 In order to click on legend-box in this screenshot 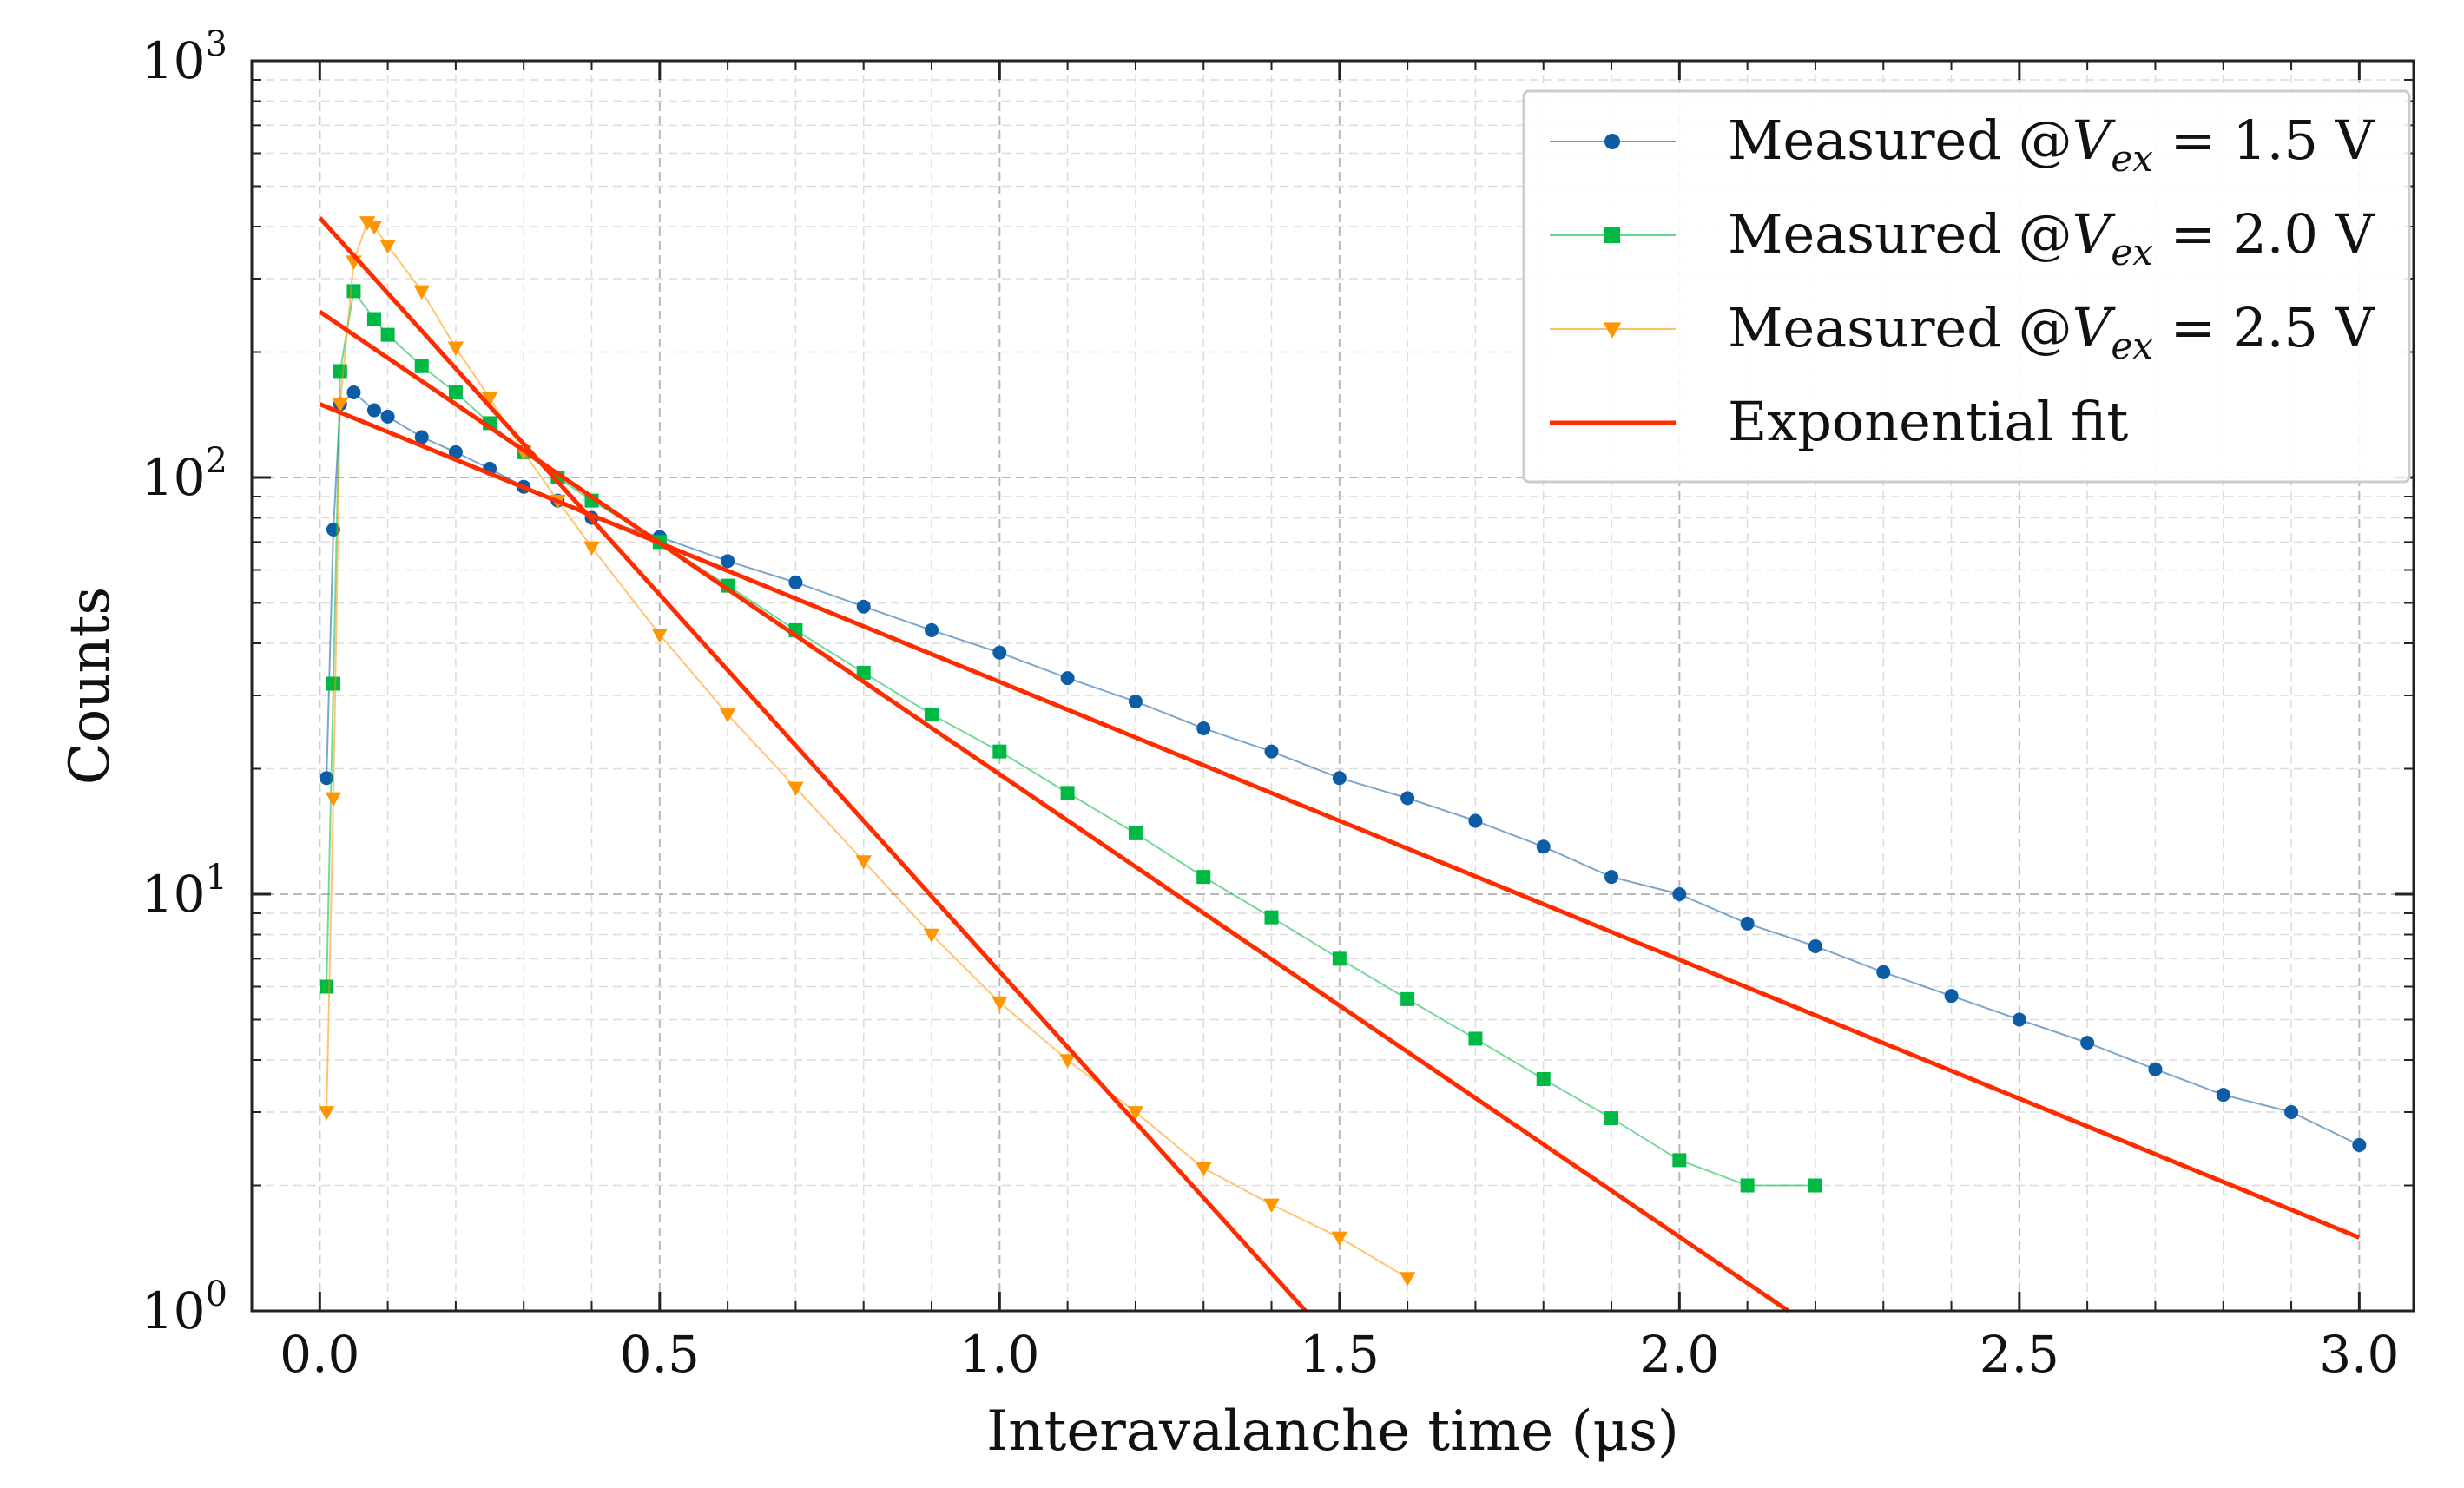, I will do `click(1966, 286)`.